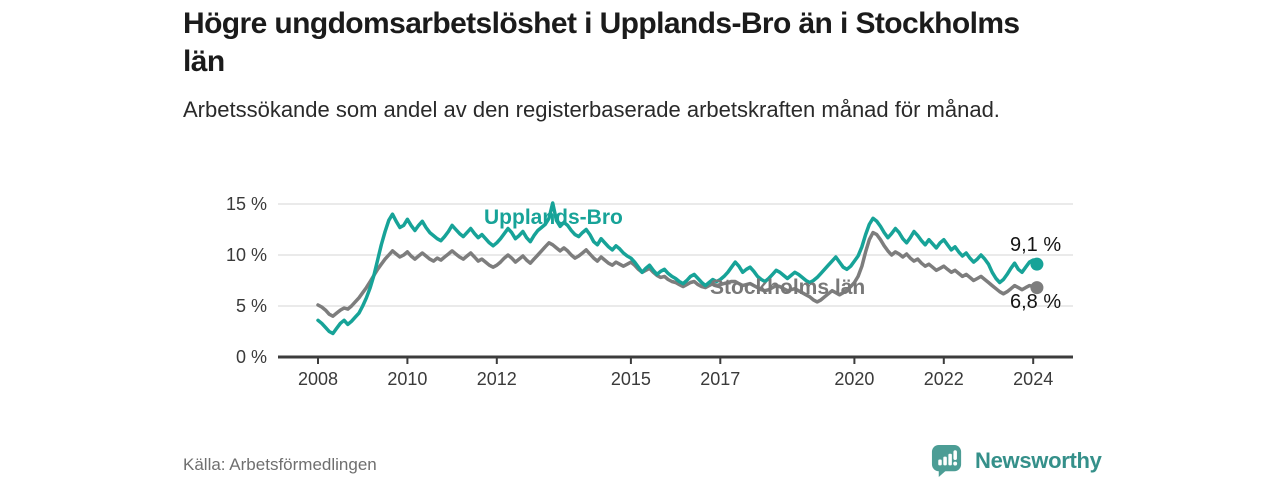  Describe the element at coordinates (251, 357) in the screenshot. I see `y-tick-label: 0 %` at that location.